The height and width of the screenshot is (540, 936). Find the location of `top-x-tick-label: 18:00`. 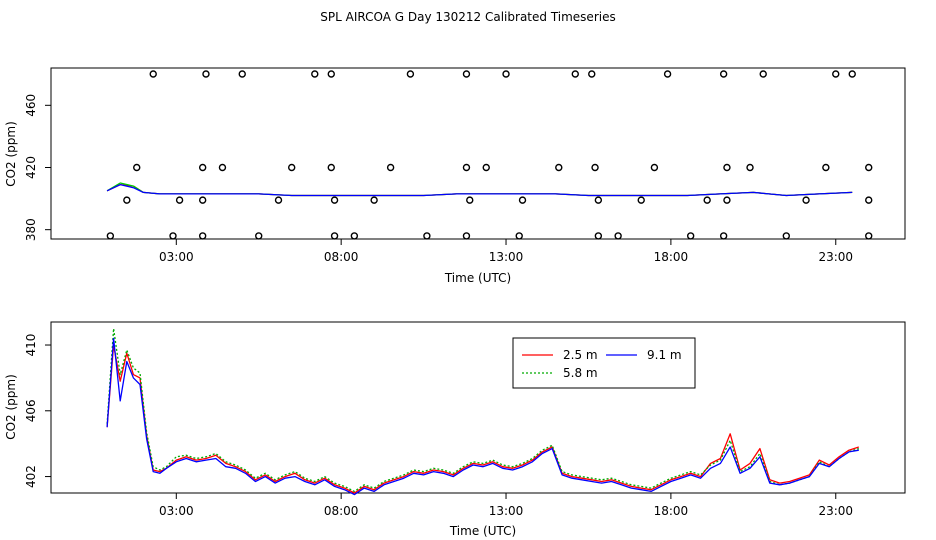

top-x-tick-label: 18:00 is located at coordinates (671, 257).